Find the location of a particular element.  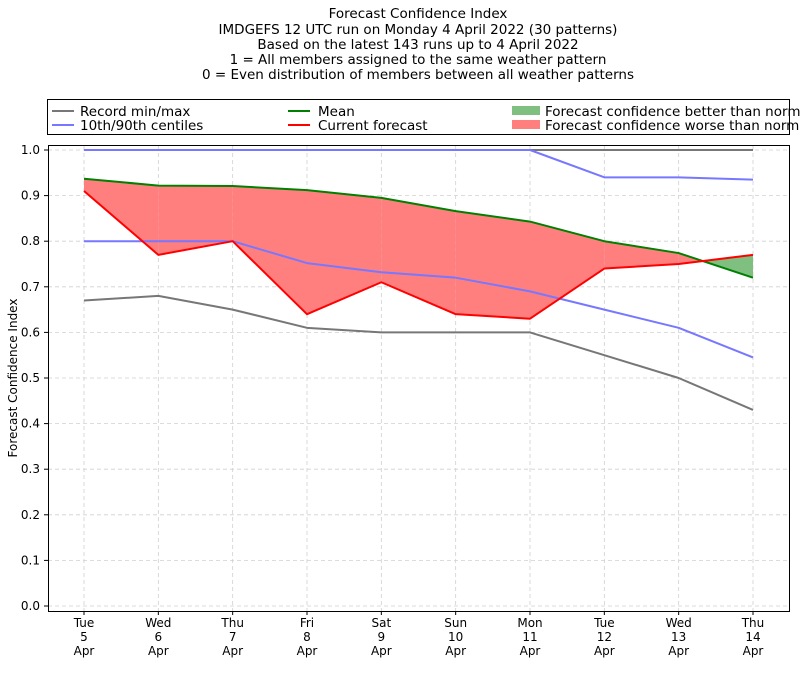

title-line-1: Forecast Confidence Index is located at coordinates (418, 14).